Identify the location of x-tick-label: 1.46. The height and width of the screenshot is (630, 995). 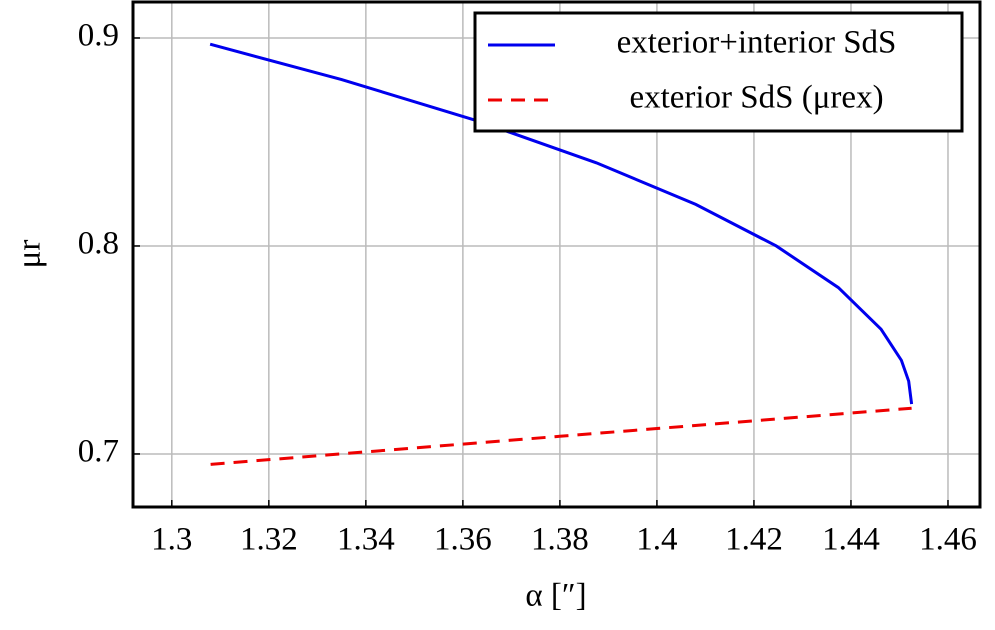
(948, 540).